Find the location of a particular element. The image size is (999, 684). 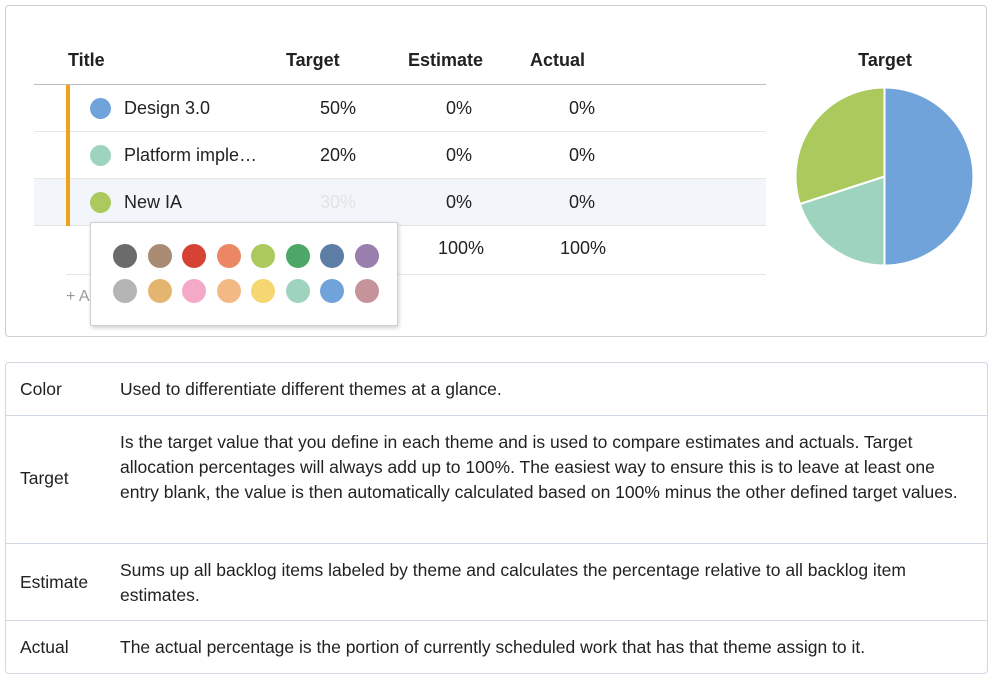

theme-target: 20% is located at coordinates (338, 155).